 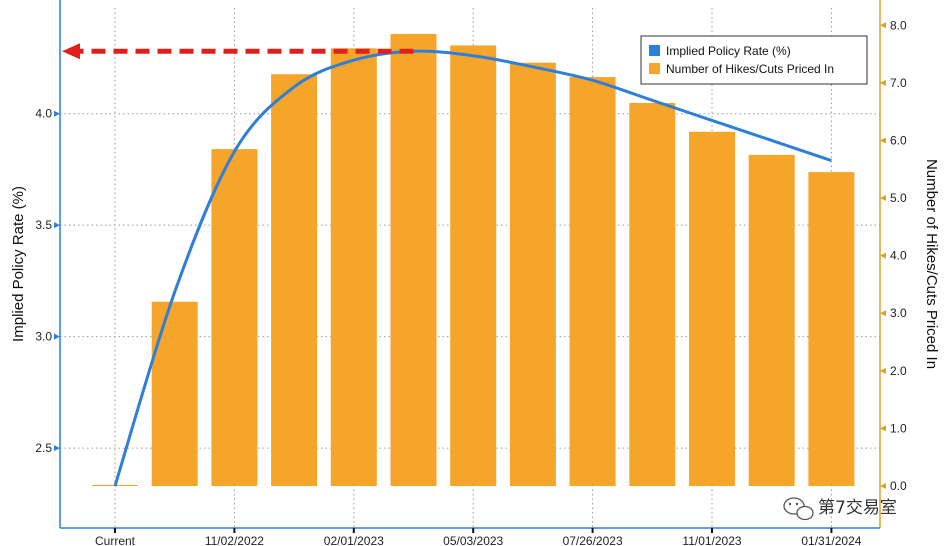 I want to click on right-tick-label: 6.0, so click(x=898, y=140).